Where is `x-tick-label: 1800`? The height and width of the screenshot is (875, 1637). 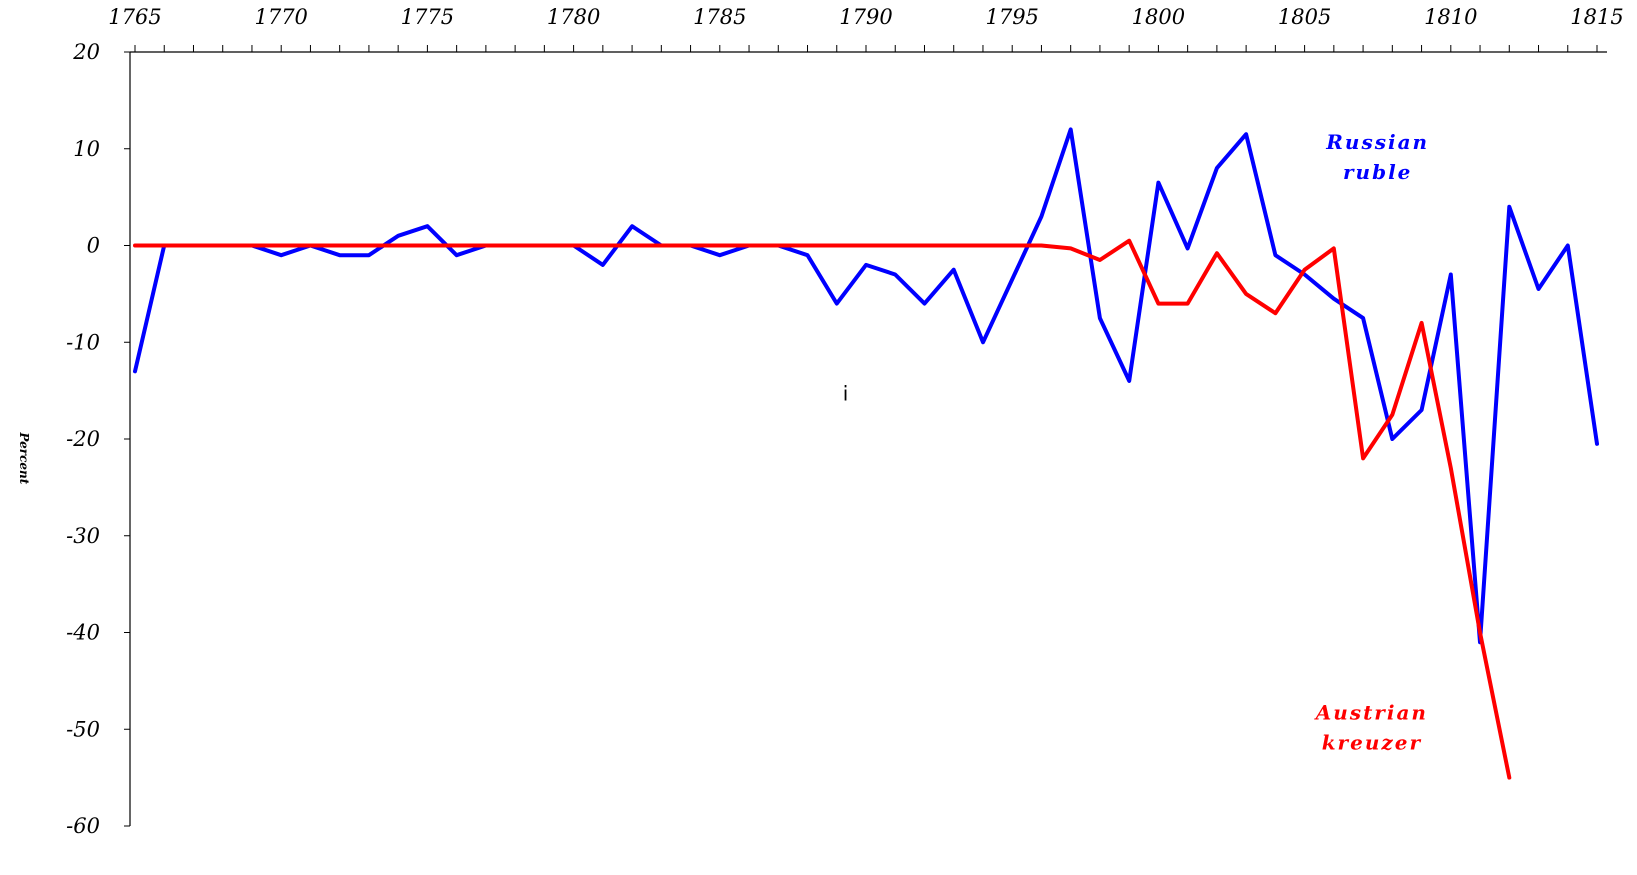 x-tick-label: 1800 is located at coordinates (1158, 17).